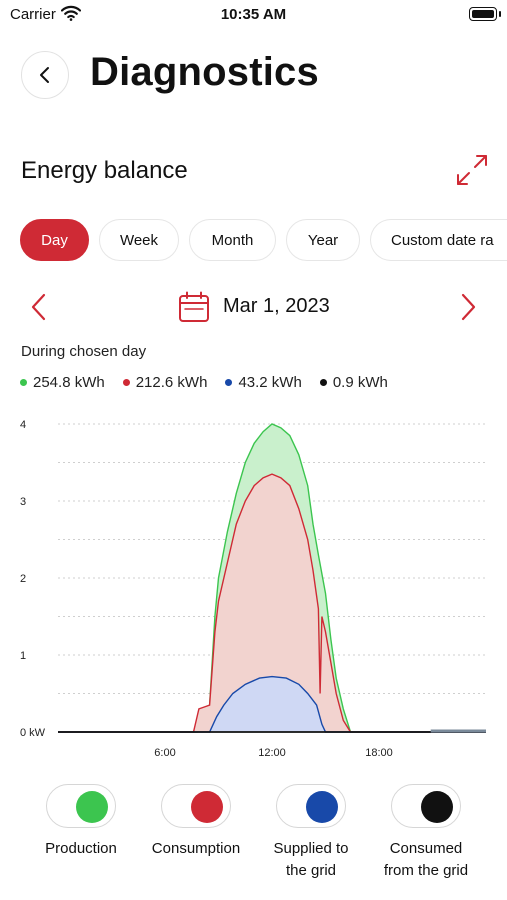 The image size is (507, 900). Describe the element at coordinates (104, 170) in the screenshot. I see `section-title: Energy balance` at that location.